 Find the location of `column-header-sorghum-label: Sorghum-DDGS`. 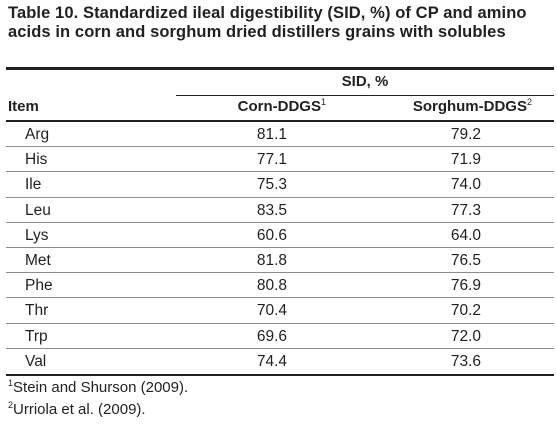

column-header-sorghum-label: Sorghum-DDGS is located at coordinates (469, 106).